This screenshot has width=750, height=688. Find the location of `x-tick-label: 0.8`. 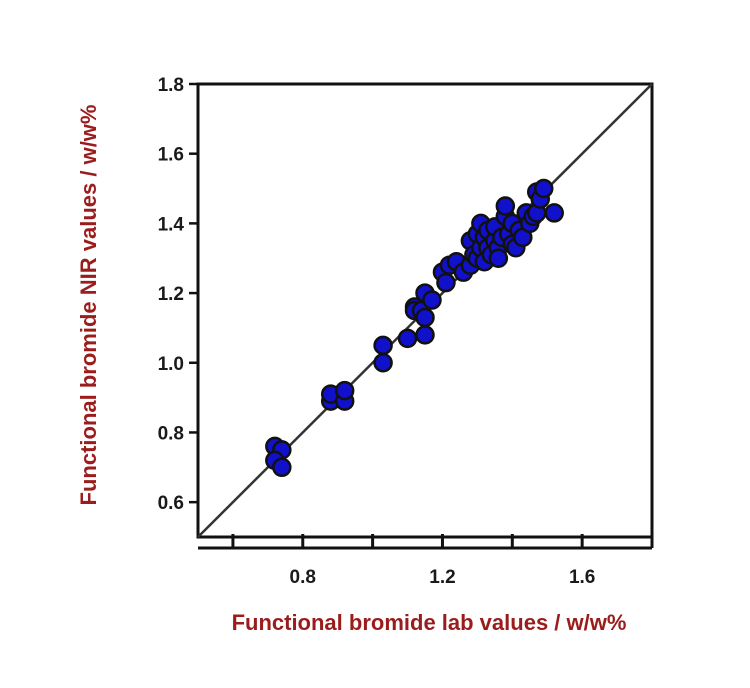

x-tick-label: 0.8 is located at coordinates (303, 577).